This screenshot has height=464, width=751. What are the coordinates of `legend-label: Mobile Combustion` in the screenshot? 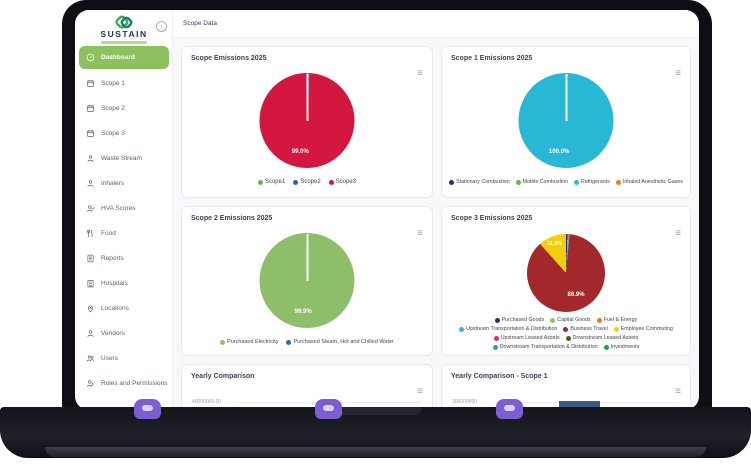 It's located at (545, 182).